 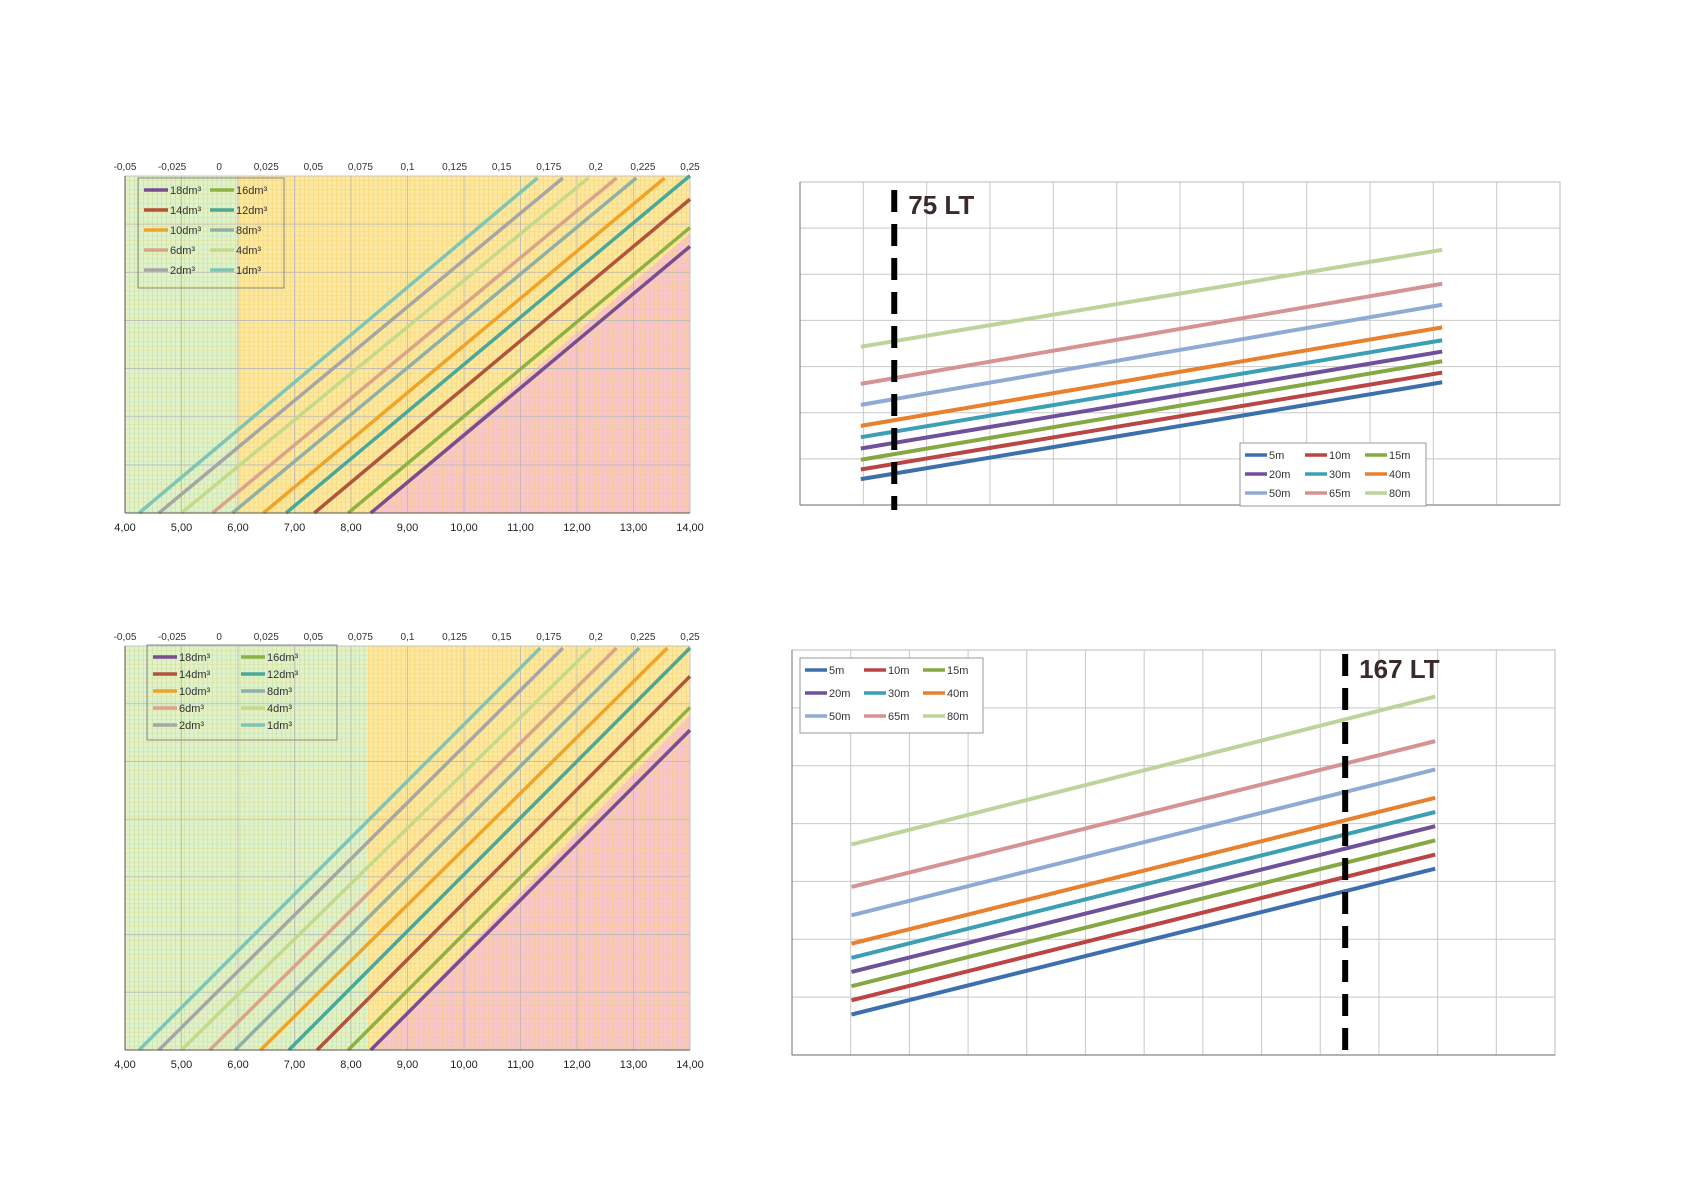 I want to click on series-line-30m, so click(x=1151, y=389).